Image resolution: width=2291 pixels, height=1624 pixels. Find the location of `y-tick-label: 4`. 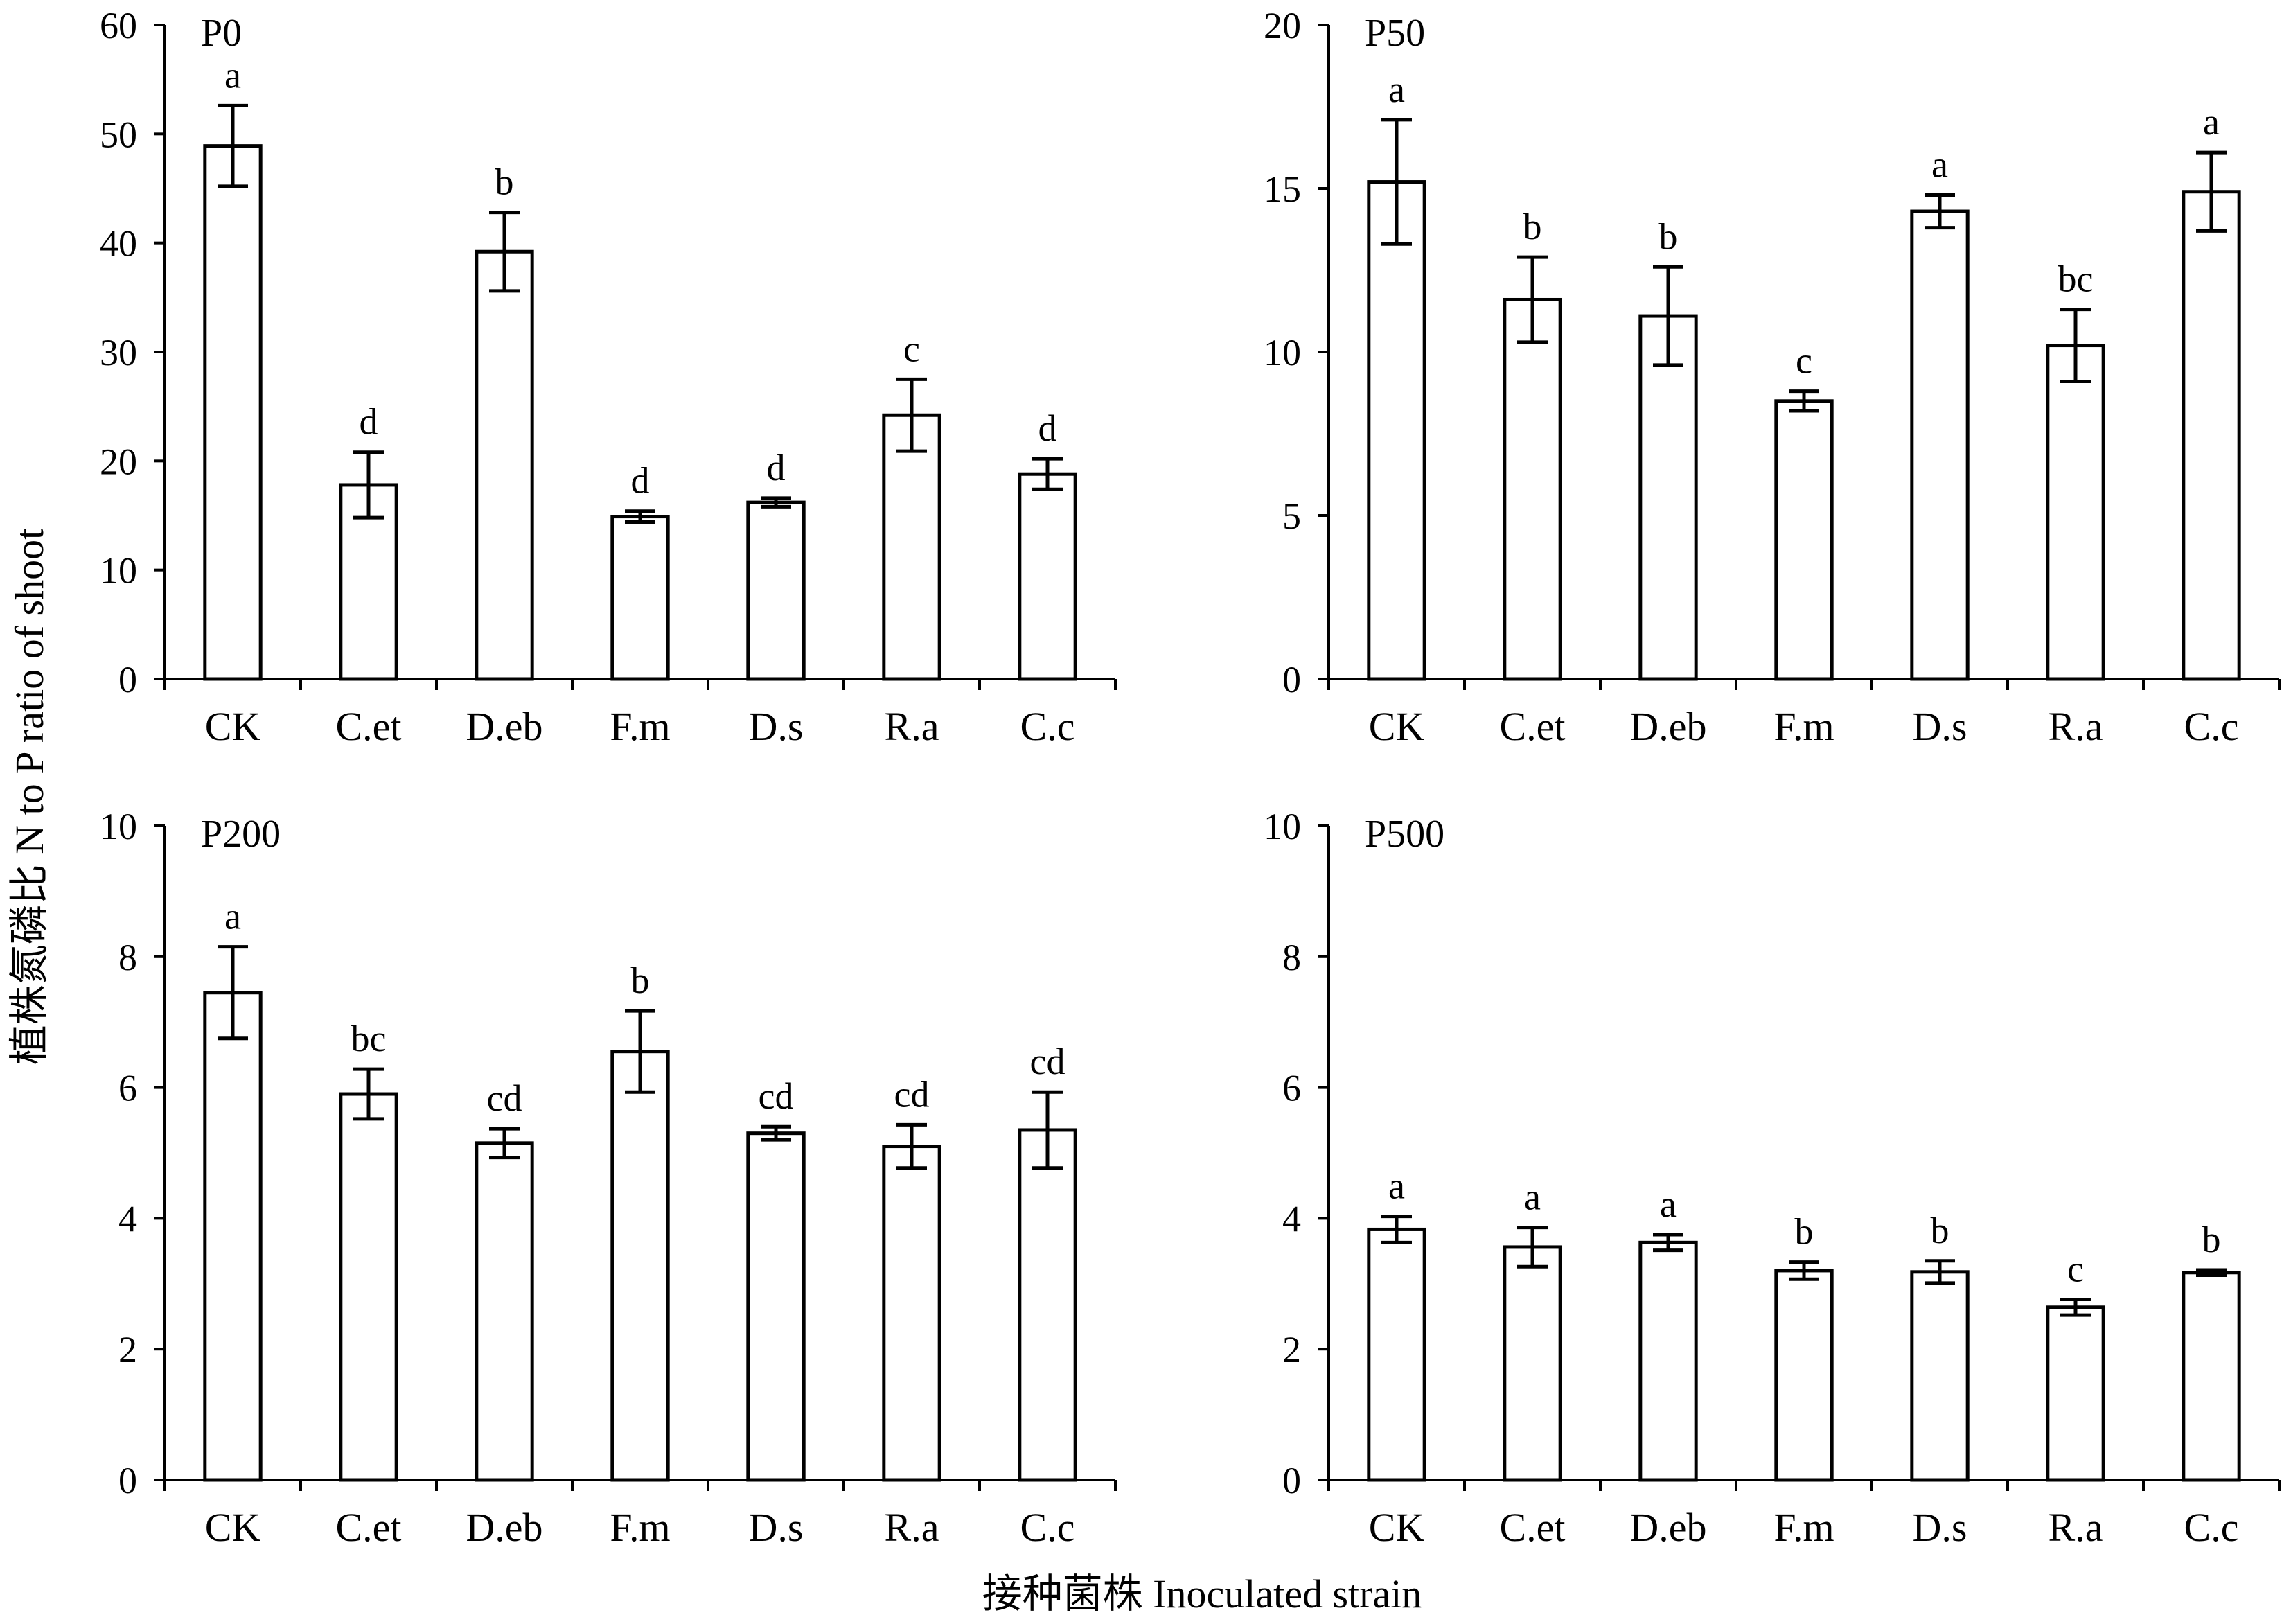

y-tick-label: 4 is located at coordinates (1291, 1218).